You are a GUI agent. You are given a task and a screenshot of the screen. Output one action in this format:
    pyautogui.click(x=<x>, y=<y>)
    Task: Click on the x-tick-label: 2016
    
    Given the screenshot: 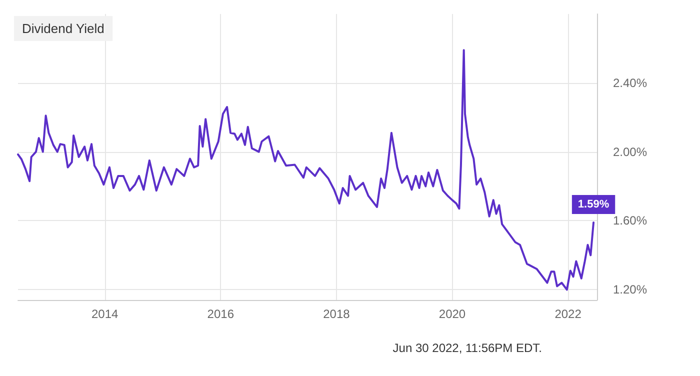 What is the action you would take?
    pyautogui.click(x=220, y=314)
    